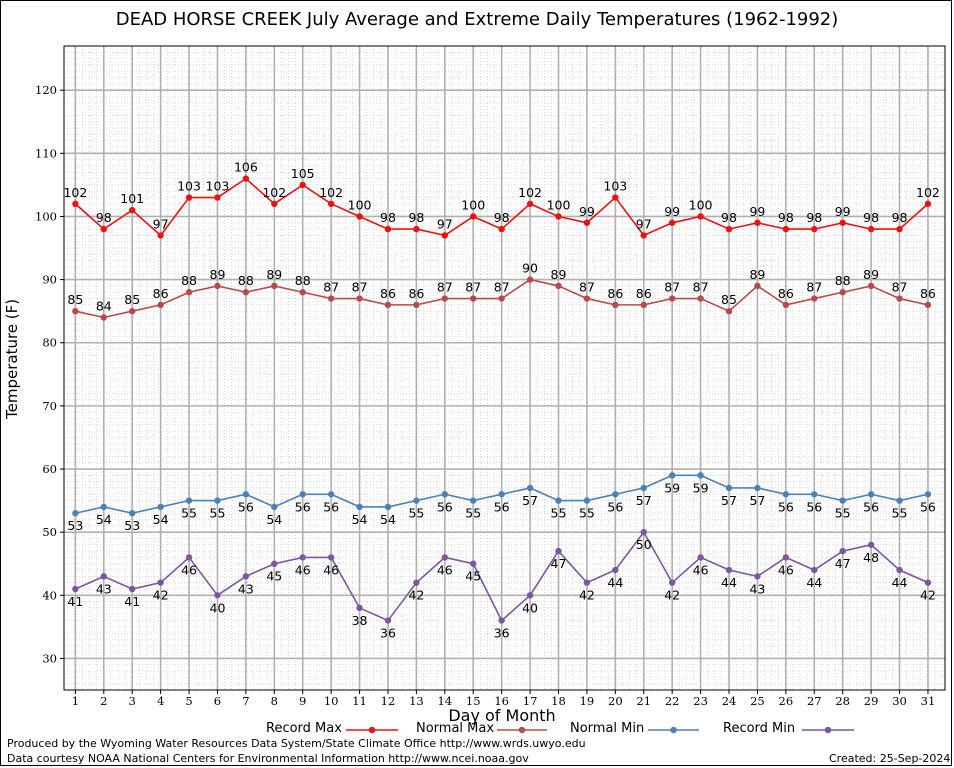  What do you see at coordinates (672, 487) in the screenshot?
I see `normal-min-data-label: 59` at bounding box center [672, 487].